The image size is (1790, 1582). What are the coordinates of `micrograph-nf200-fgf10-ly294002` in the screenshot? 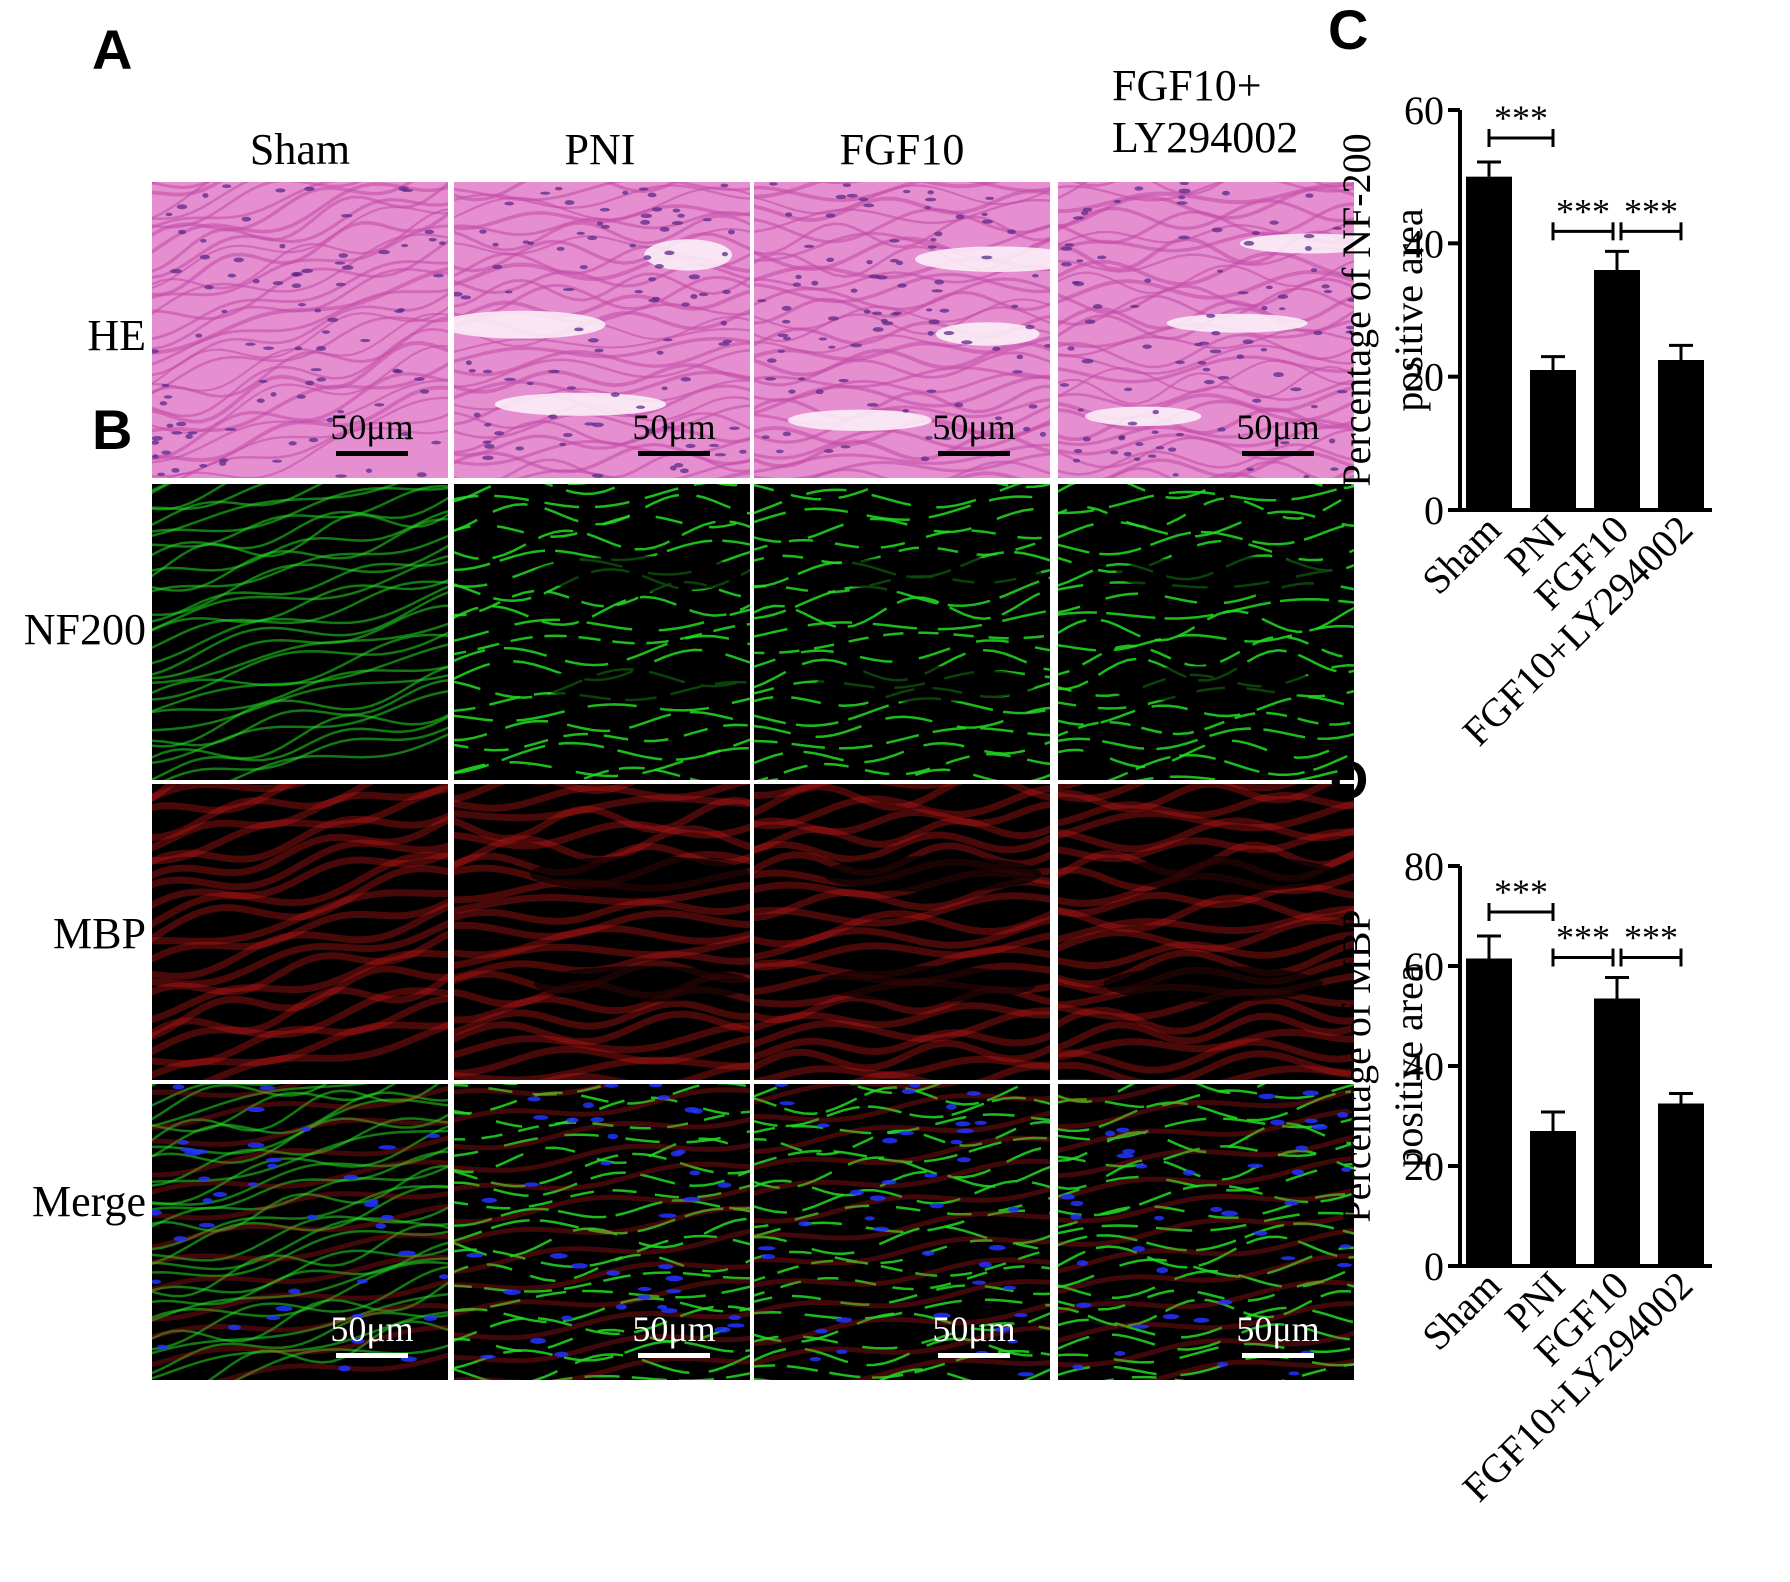 It's located at (1206, 632).